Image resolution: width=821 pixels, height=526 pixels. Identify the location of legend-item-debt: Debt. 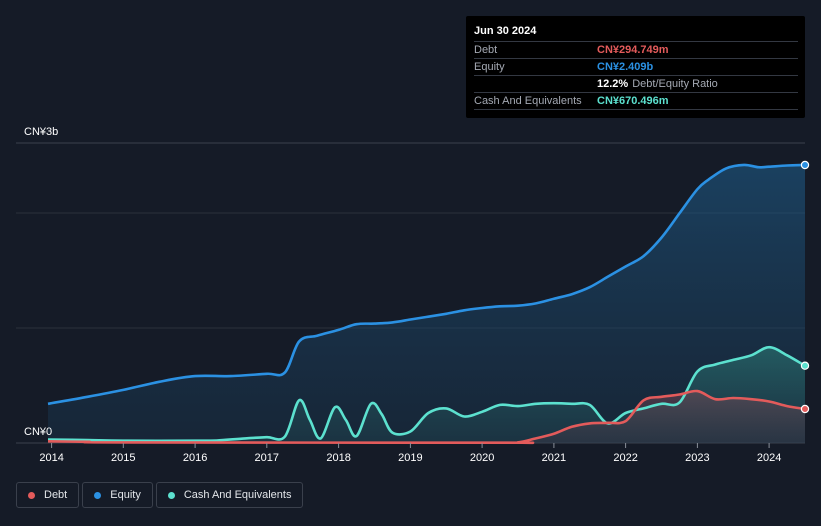
(48, 495).